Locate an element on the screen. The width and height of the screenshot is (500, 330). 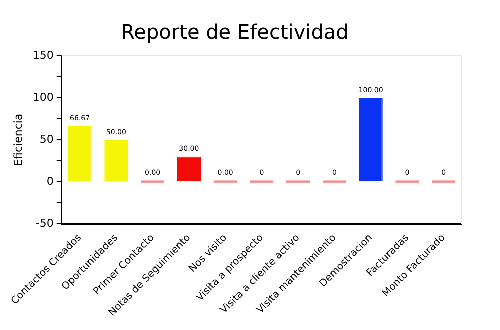
y-tick-label: 150 is located at coordinates (43, 55).